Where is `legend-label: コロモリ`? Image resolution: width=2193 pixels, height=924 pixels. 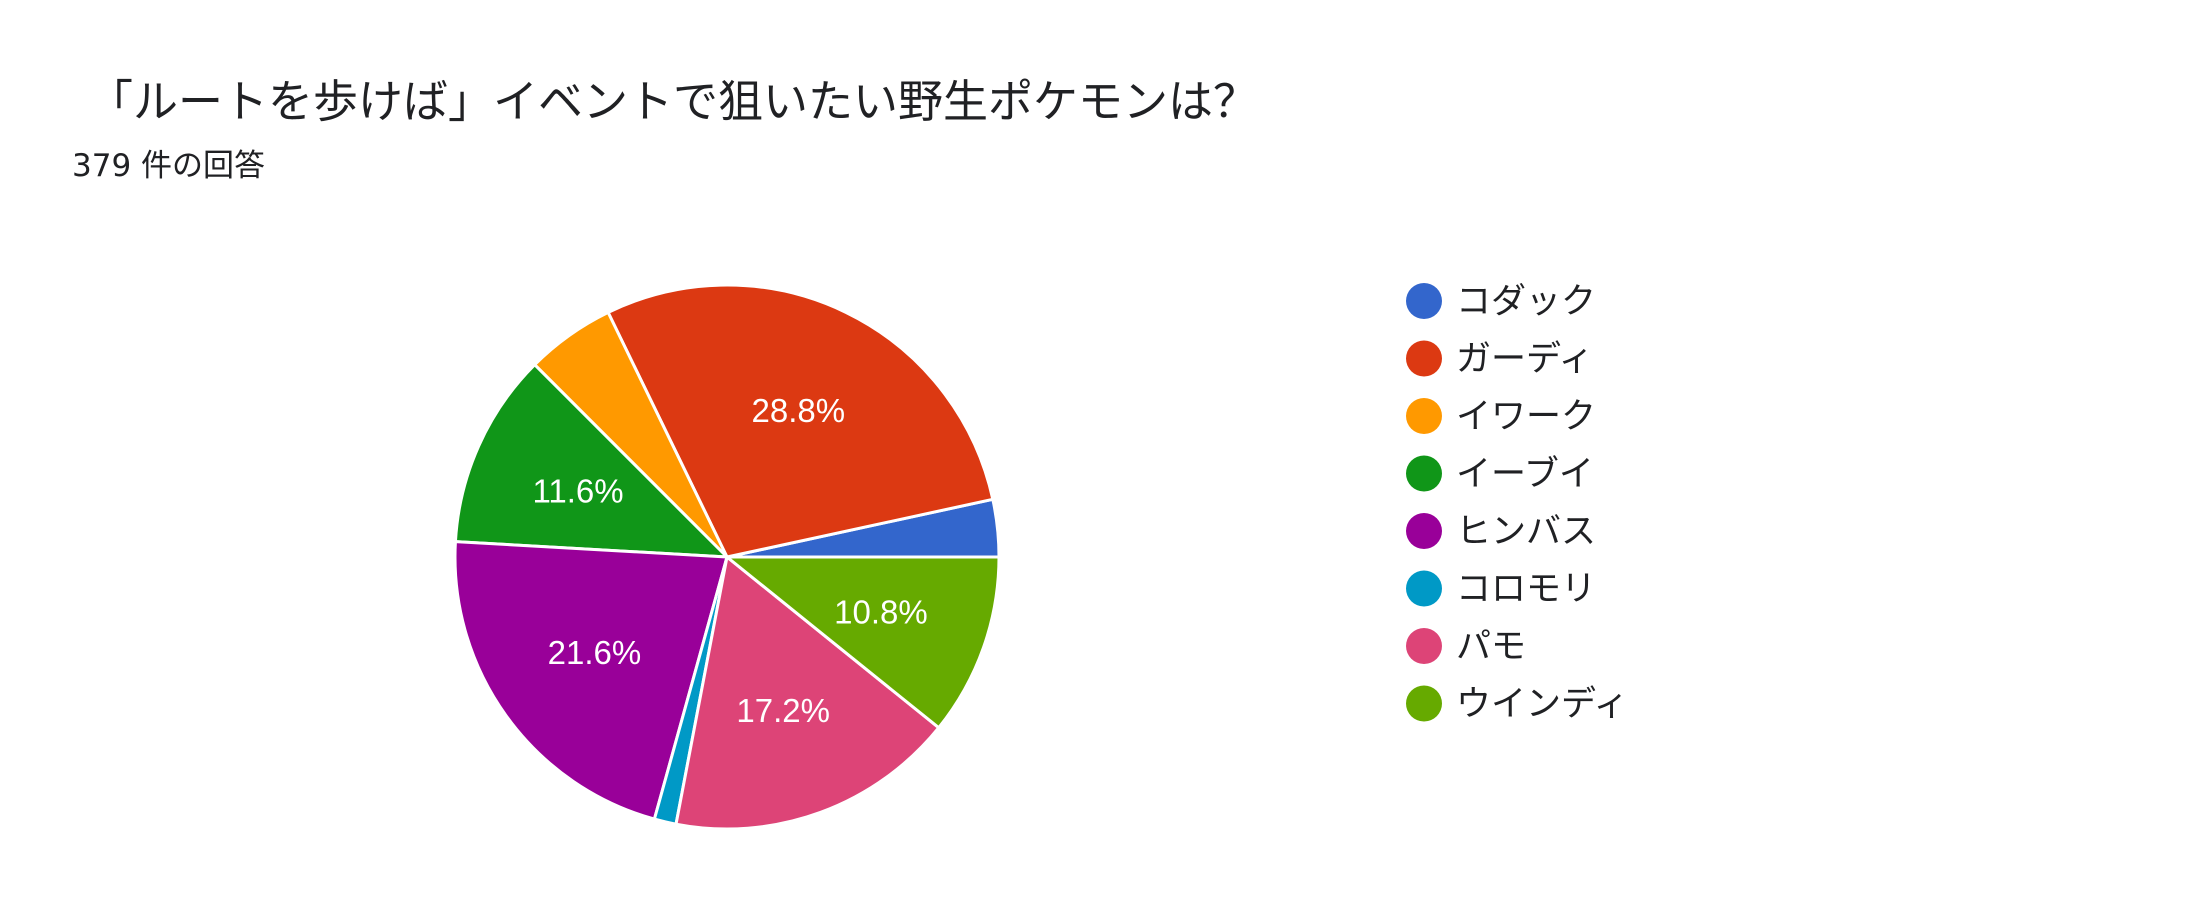
legend-label: コロモリ is located at coordinates (1526, 590).